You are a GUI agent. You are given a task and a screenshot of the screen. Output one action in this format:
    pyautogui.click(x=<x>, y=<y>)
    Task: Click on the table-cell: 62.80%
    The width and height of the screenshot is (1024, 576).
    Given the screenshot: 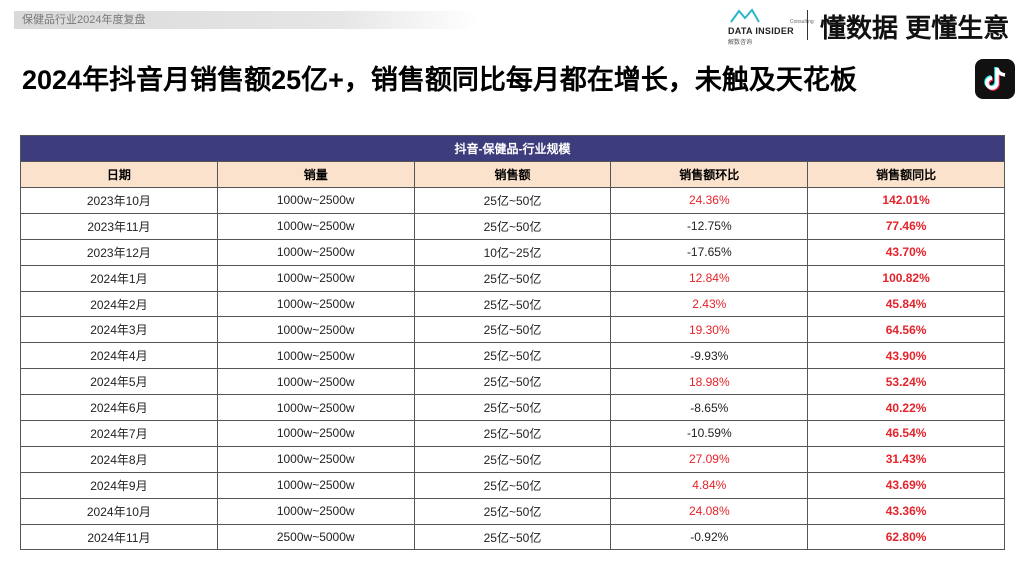 What is the action you would take?
    pyautogui.click(x=906, y=537)
    